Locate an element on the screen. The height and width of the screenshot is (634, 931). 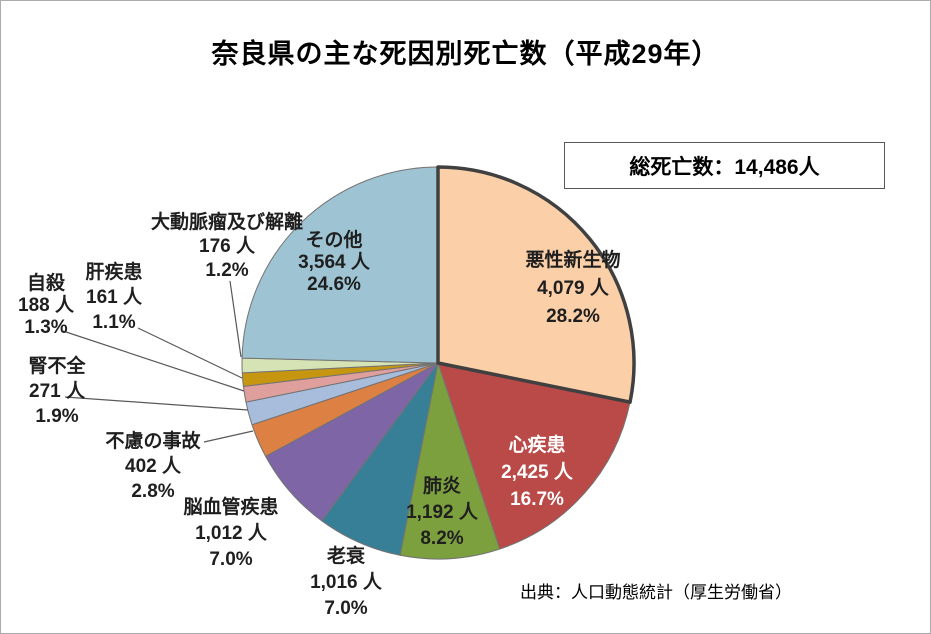
slice-label-悪性新生物: 悪性新生物 4,079 人 28.2% is located at coordinates (572, 287).